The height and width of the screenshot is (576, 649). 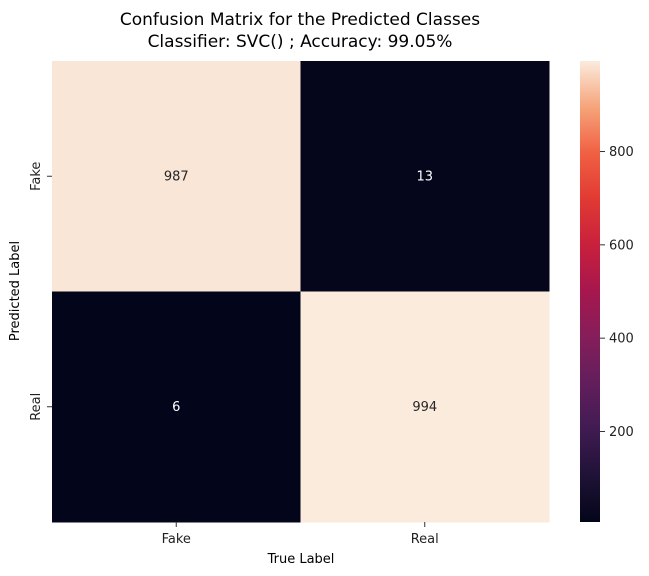 I want to click on x-axis-label: True Label, so click(x=301, y=559).